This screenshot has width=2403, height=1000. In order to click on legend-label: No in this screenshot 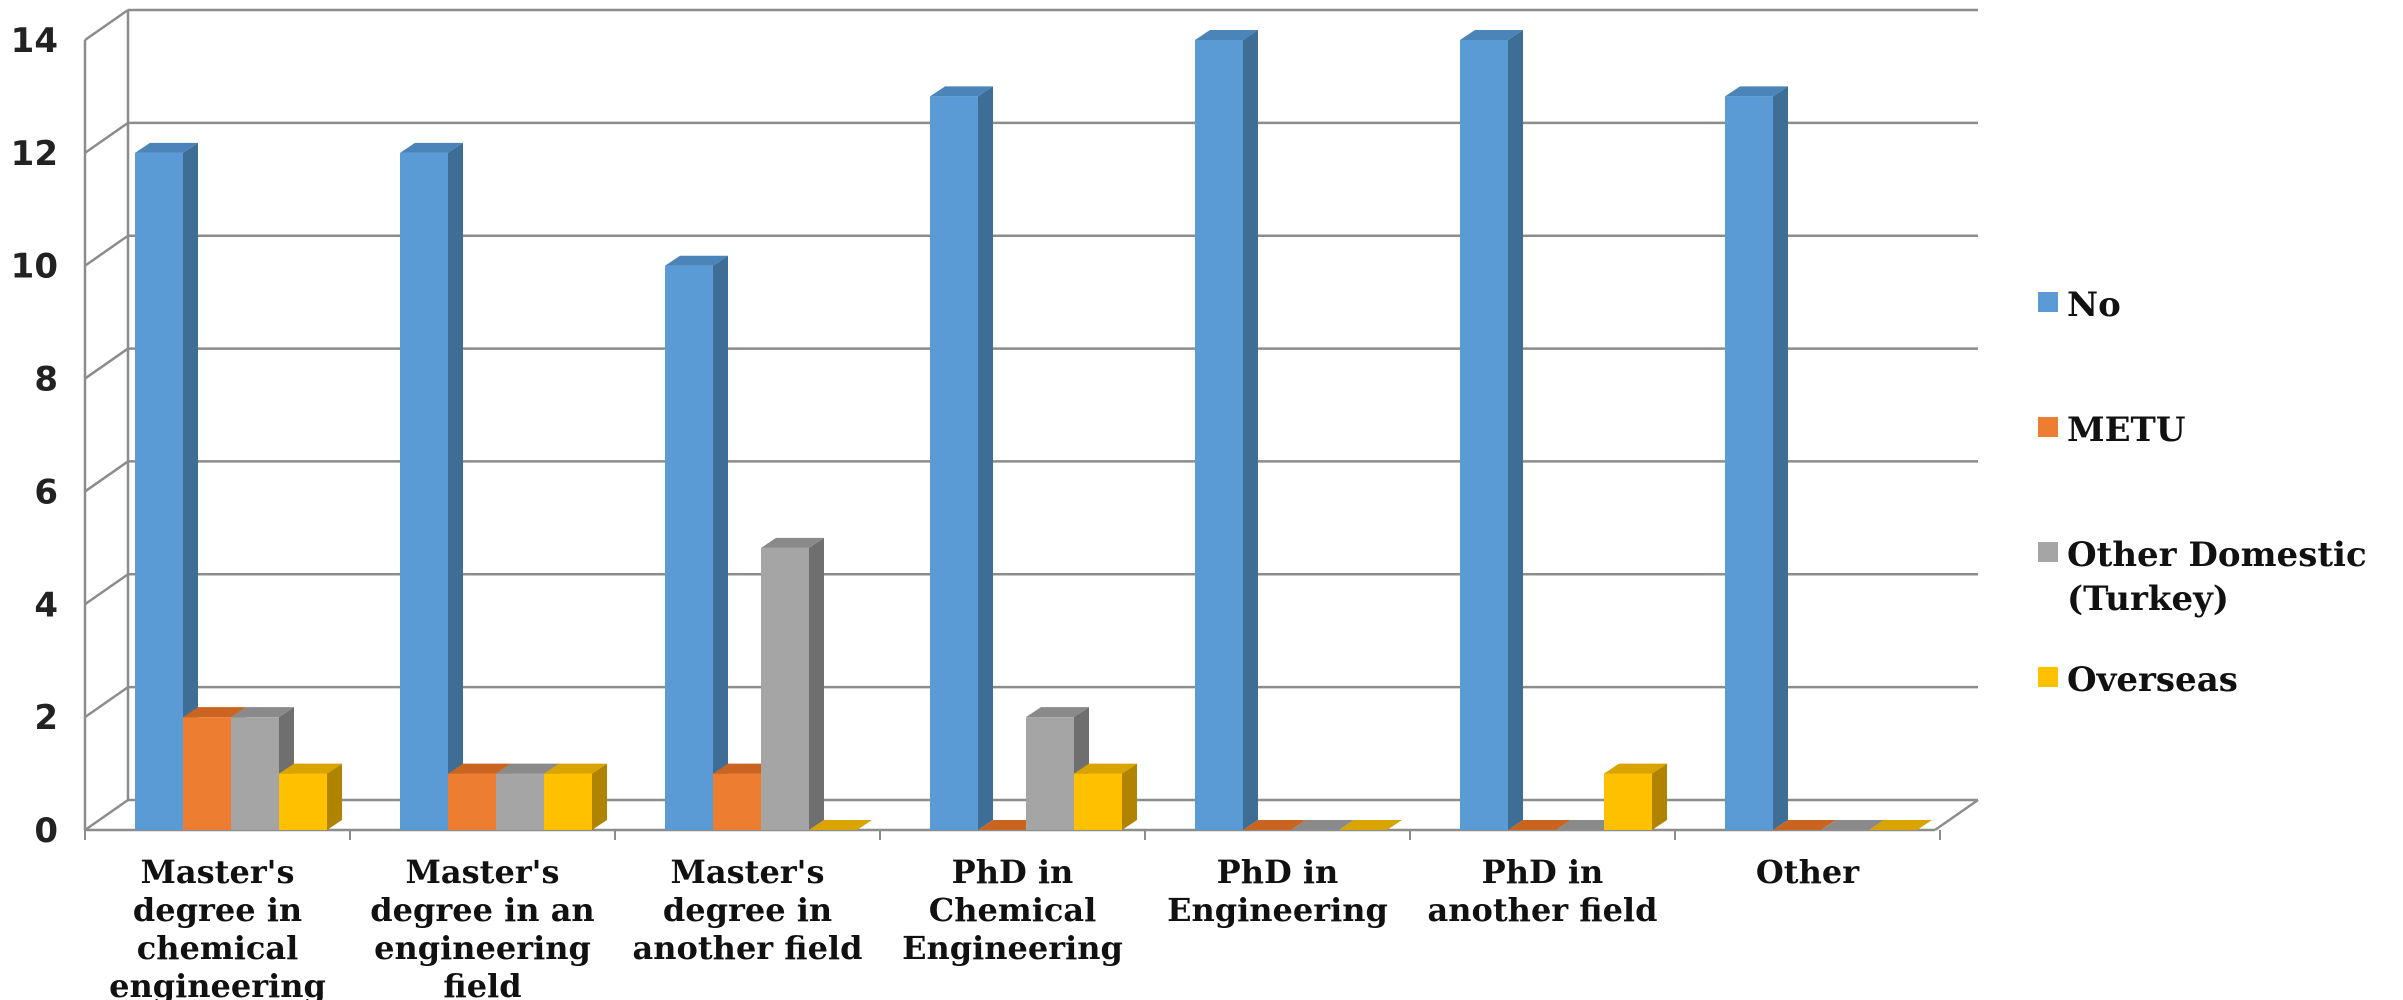, I will do `click(2094, 305)`.